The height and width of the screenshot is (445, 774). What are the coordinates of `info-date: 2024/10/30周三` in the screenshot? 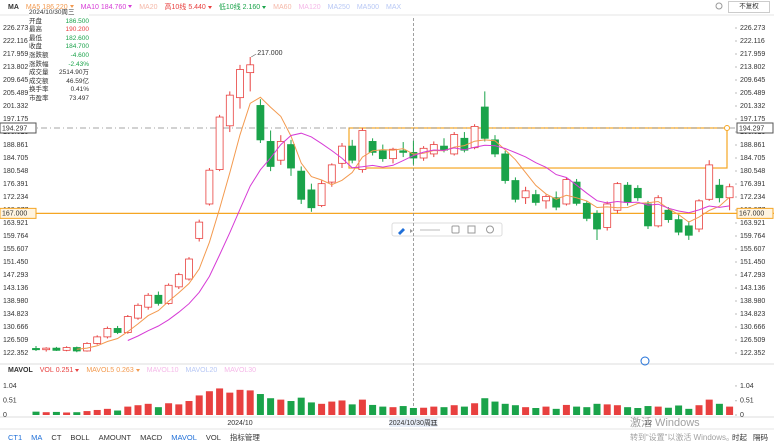 It's located at (52, 12).